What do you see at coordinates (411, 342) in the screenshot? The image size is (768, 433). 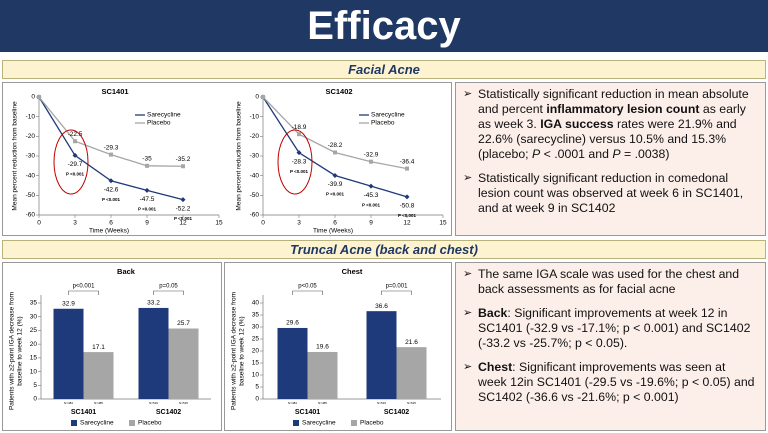 I see `data-label: 21.6` at bounding box center [411, 342].